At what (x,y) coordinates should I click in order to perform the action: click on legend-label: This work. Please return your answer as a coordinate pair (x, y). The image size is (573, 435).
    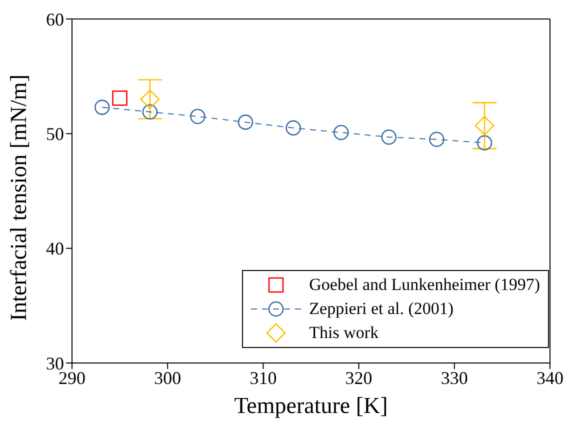
    Looking at the image, I should click on (344, 333).